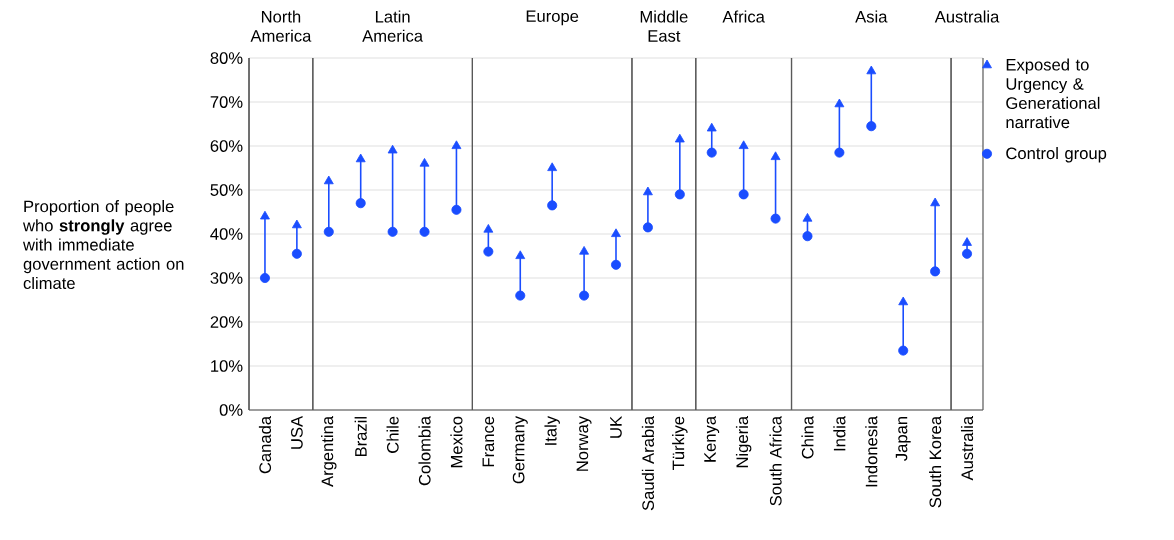 The image size is (1174, 540). Describe the element at coordinates (871, 451) in the screenshot. I see `x-tick-label: Indonesia` at that location.